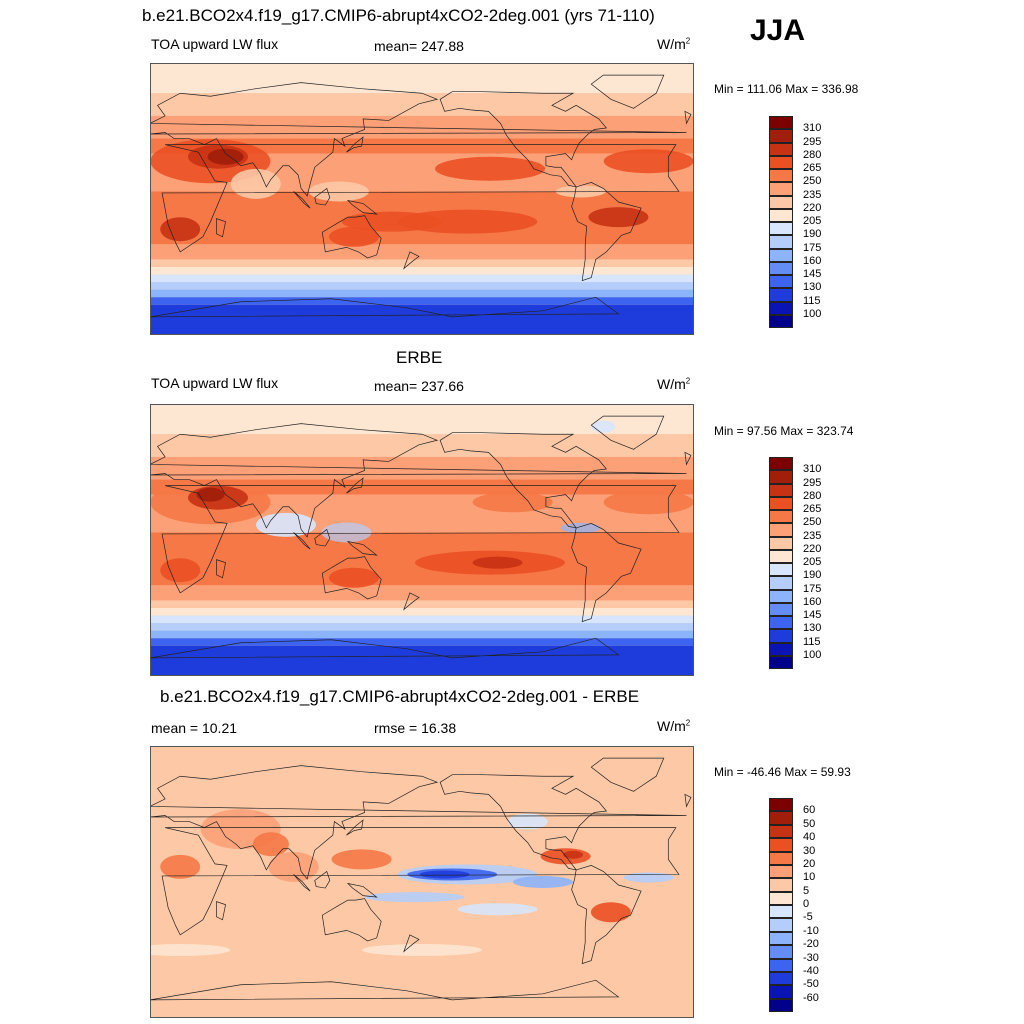 Image resolution: width=1024 pixels, height=1024 pixels. What do you see at coordinates (778, 30) in the screenshot?
I see `season-label: JJA` at bounding box center [778, 30].